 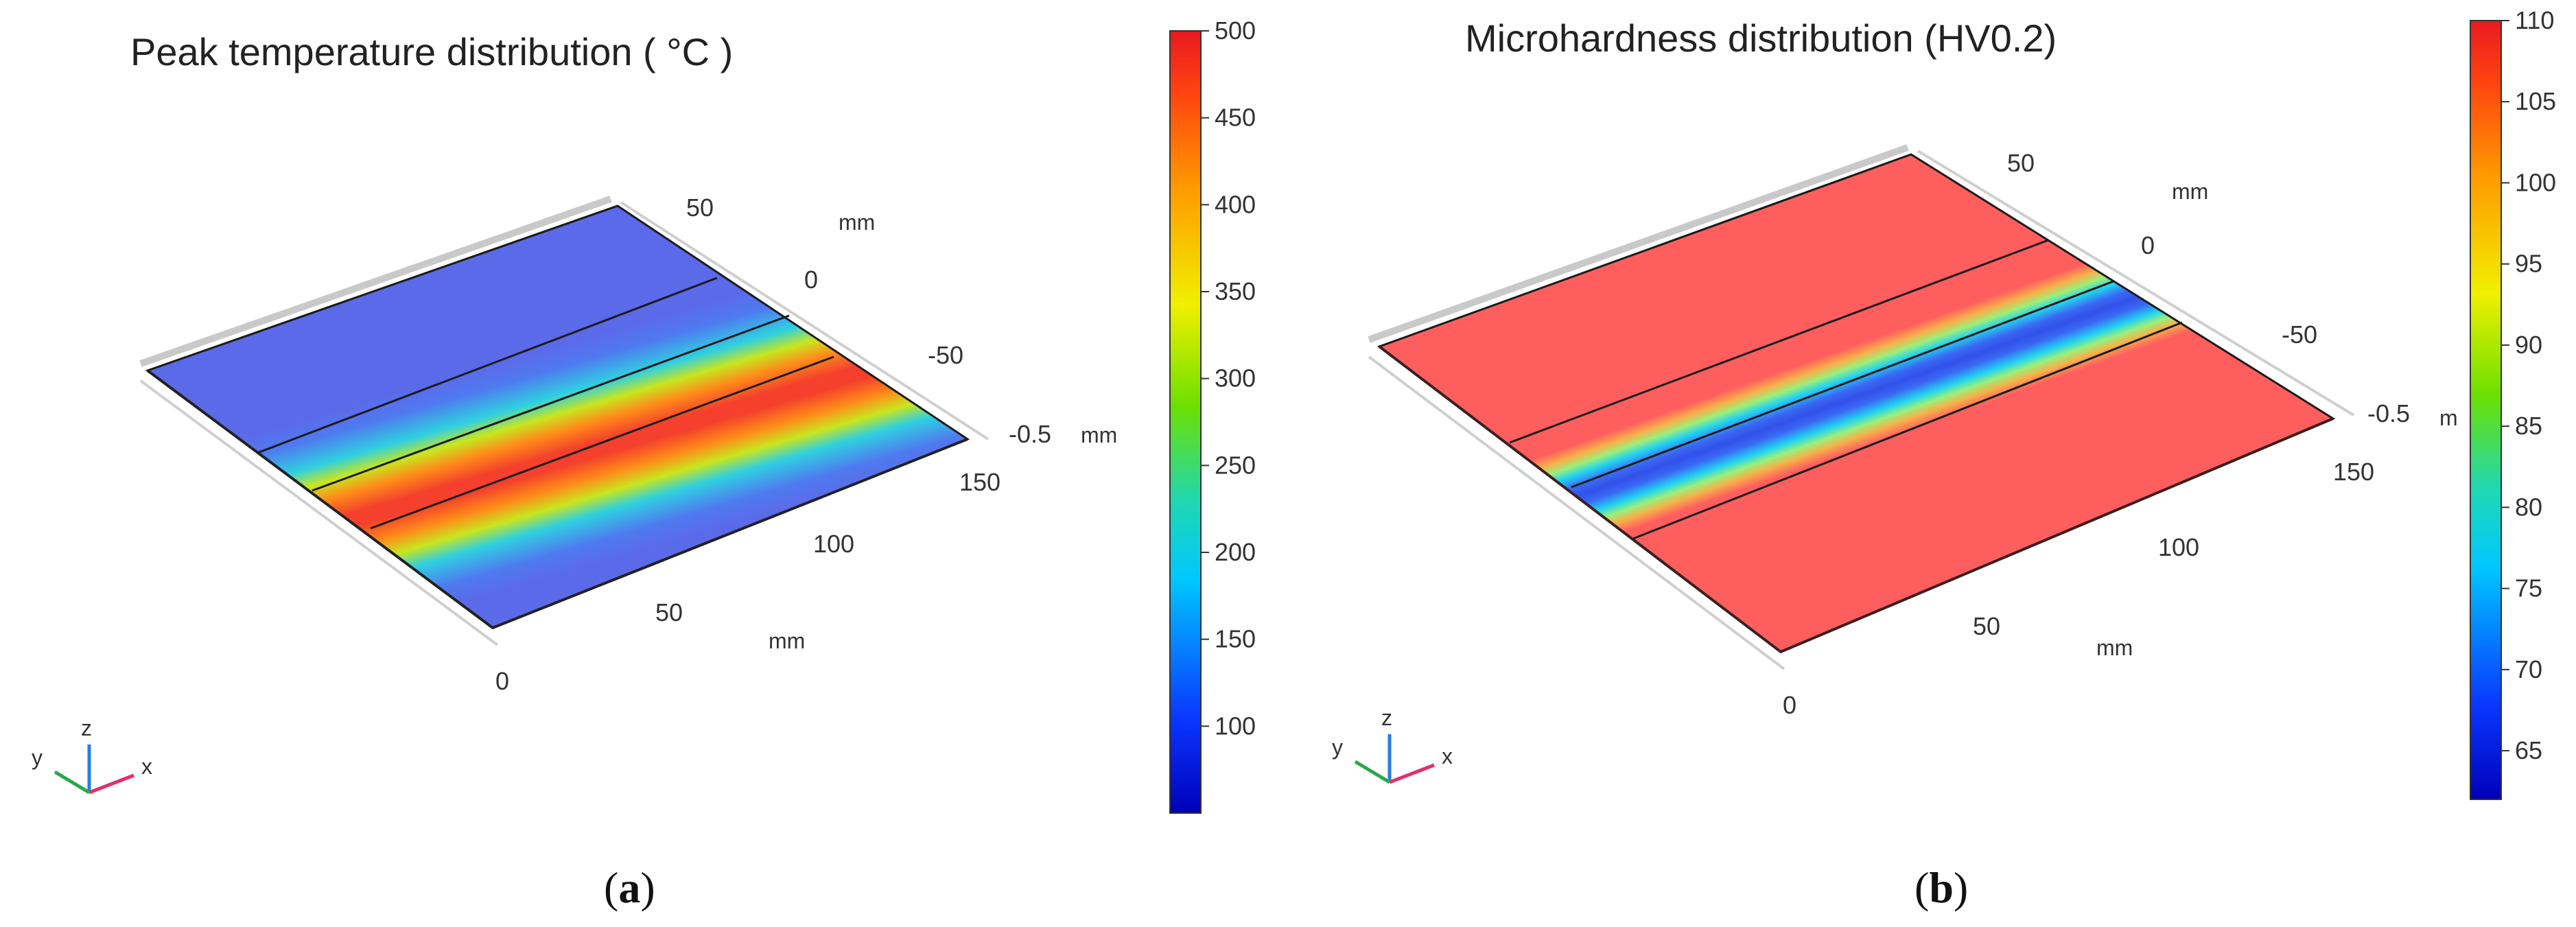 What do you see at coordinates (629, 887) in the screenshot?
I see `caption-a: (a)` at bounding box center [629, 887].